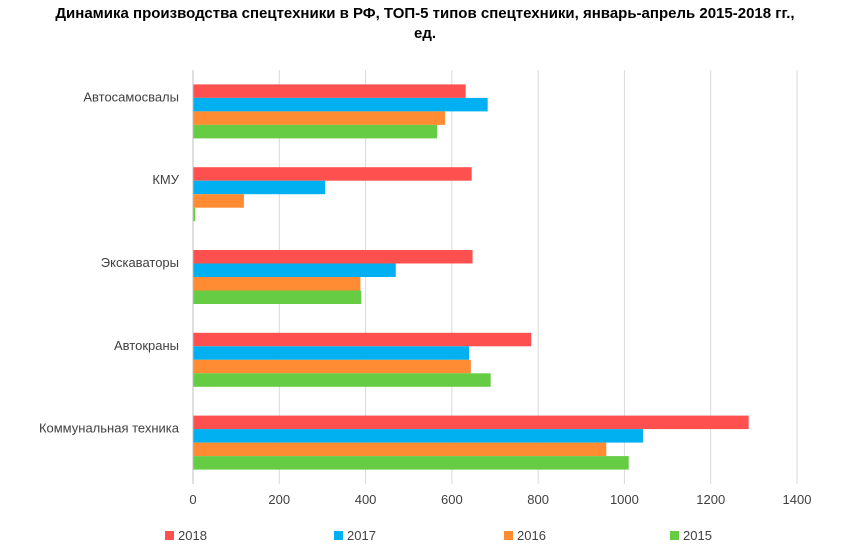 This screenshot has height=554, width=850. I want to click on legend-swatch-2018, so click(169, 535).